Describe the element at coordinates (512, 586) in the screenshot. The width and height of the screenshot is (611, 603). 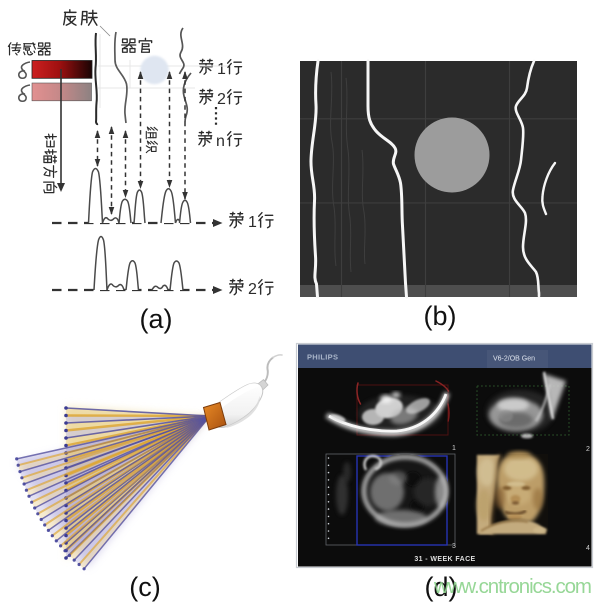
I see `svg-text: www.cntronics.com` at that location.